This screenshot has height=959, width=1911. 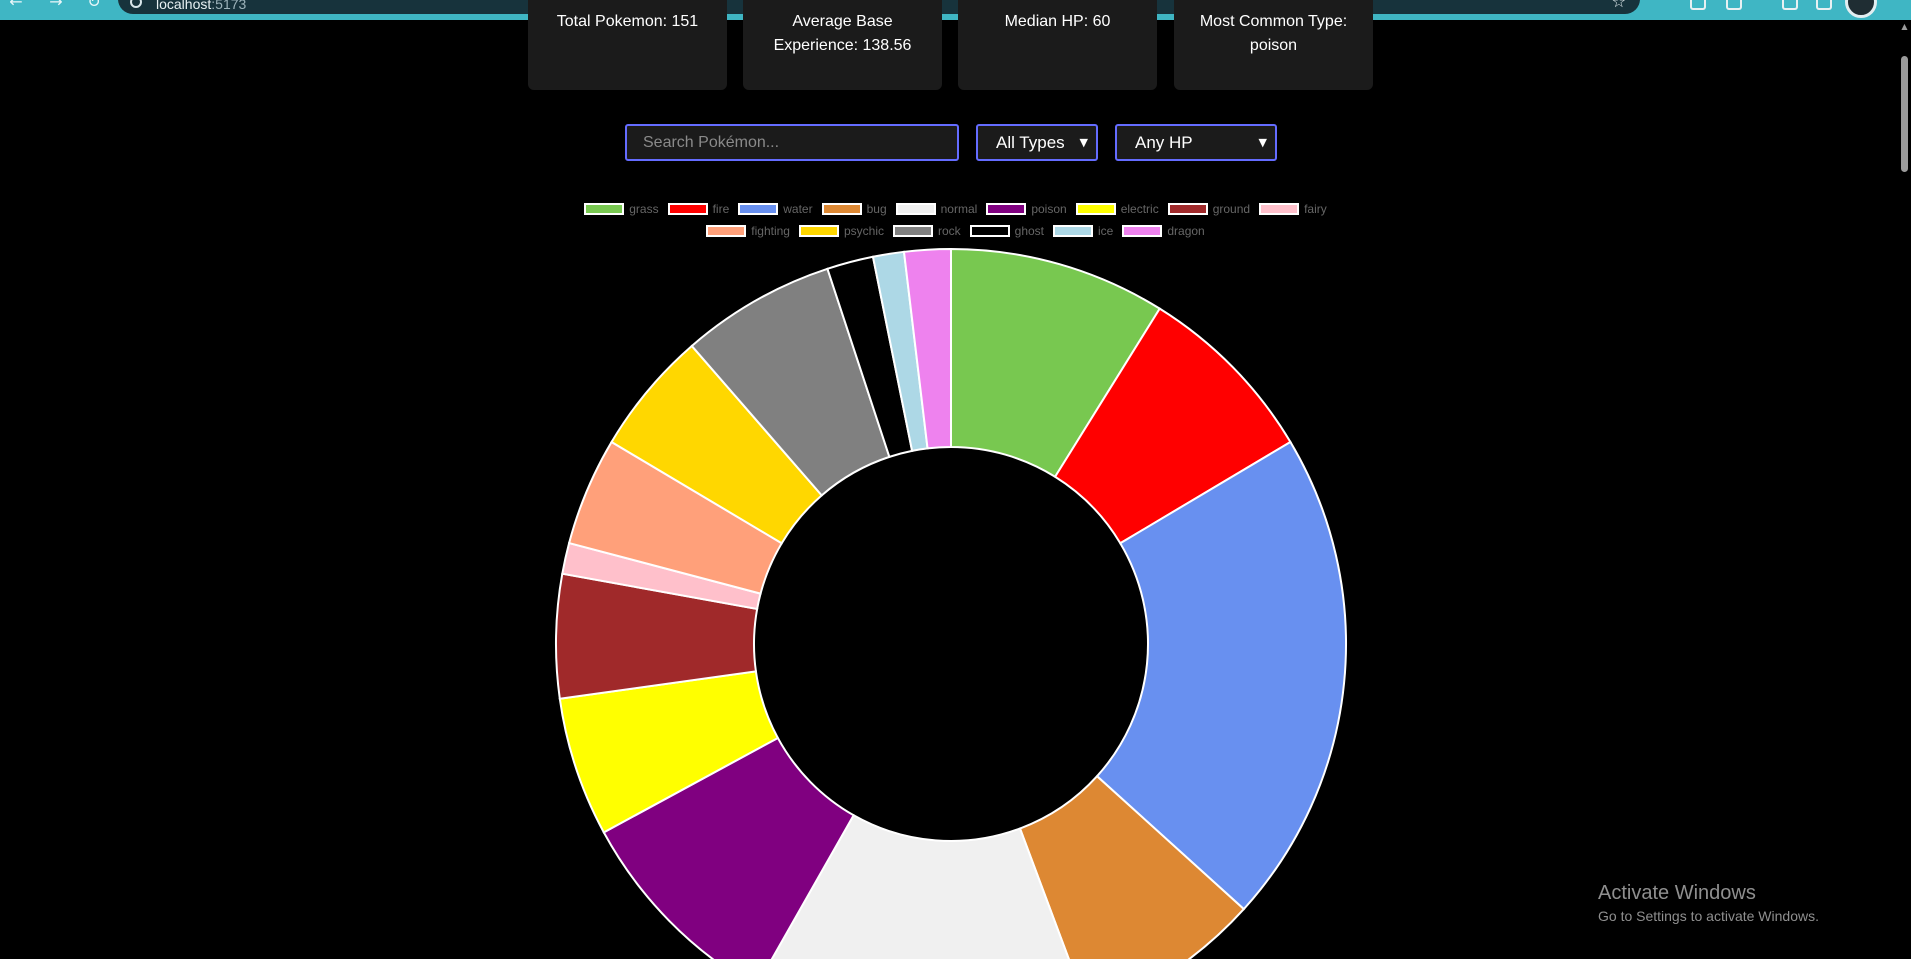 I want to click on legend-item-bug: bug, so click(x=854, y=209).